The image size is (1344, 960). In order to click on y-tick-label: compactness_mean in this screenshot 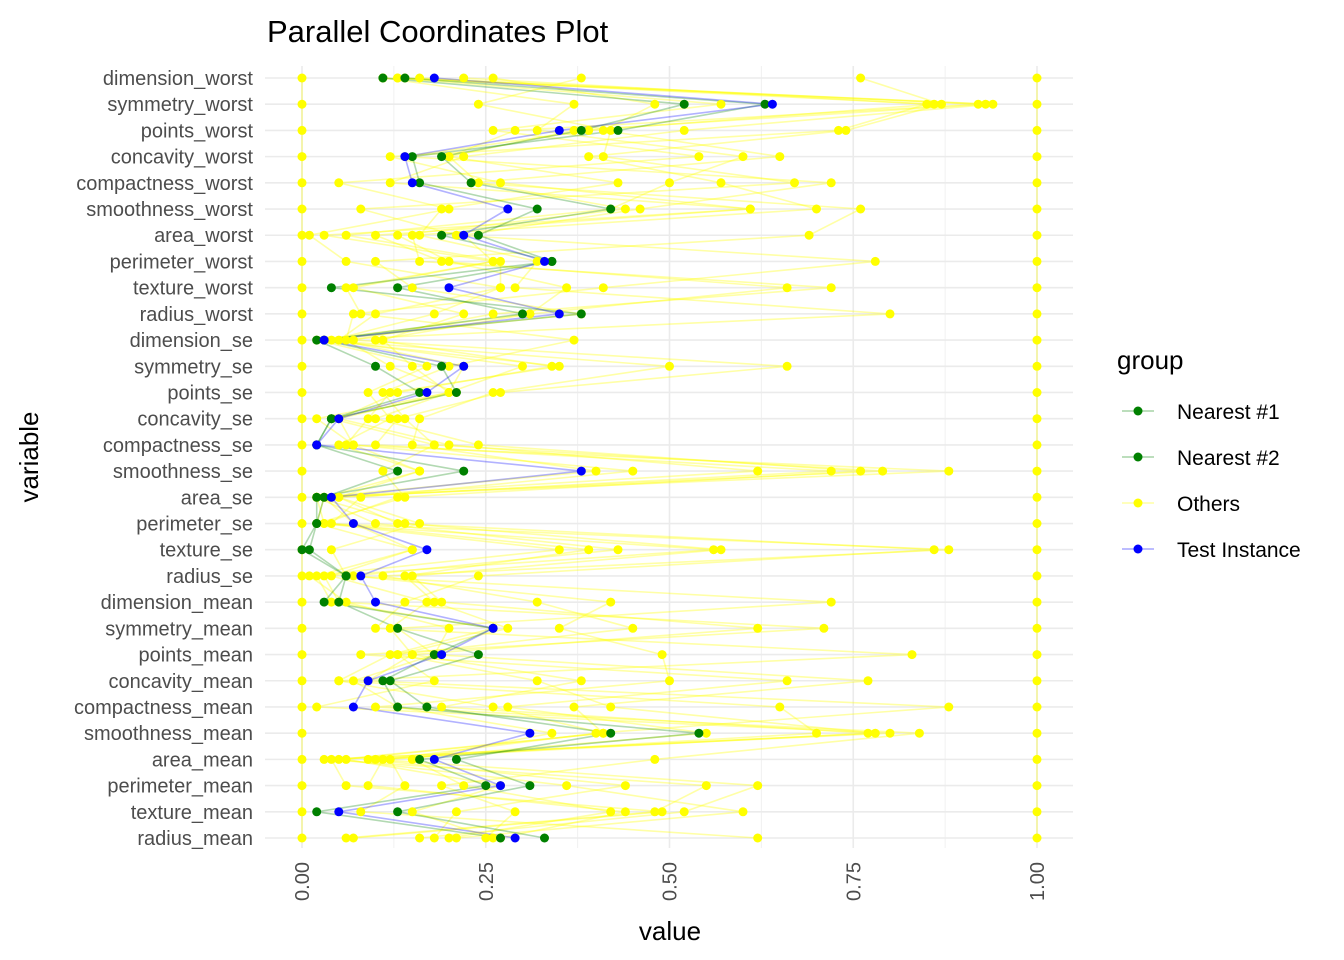, I will do `click(163, 708)`.